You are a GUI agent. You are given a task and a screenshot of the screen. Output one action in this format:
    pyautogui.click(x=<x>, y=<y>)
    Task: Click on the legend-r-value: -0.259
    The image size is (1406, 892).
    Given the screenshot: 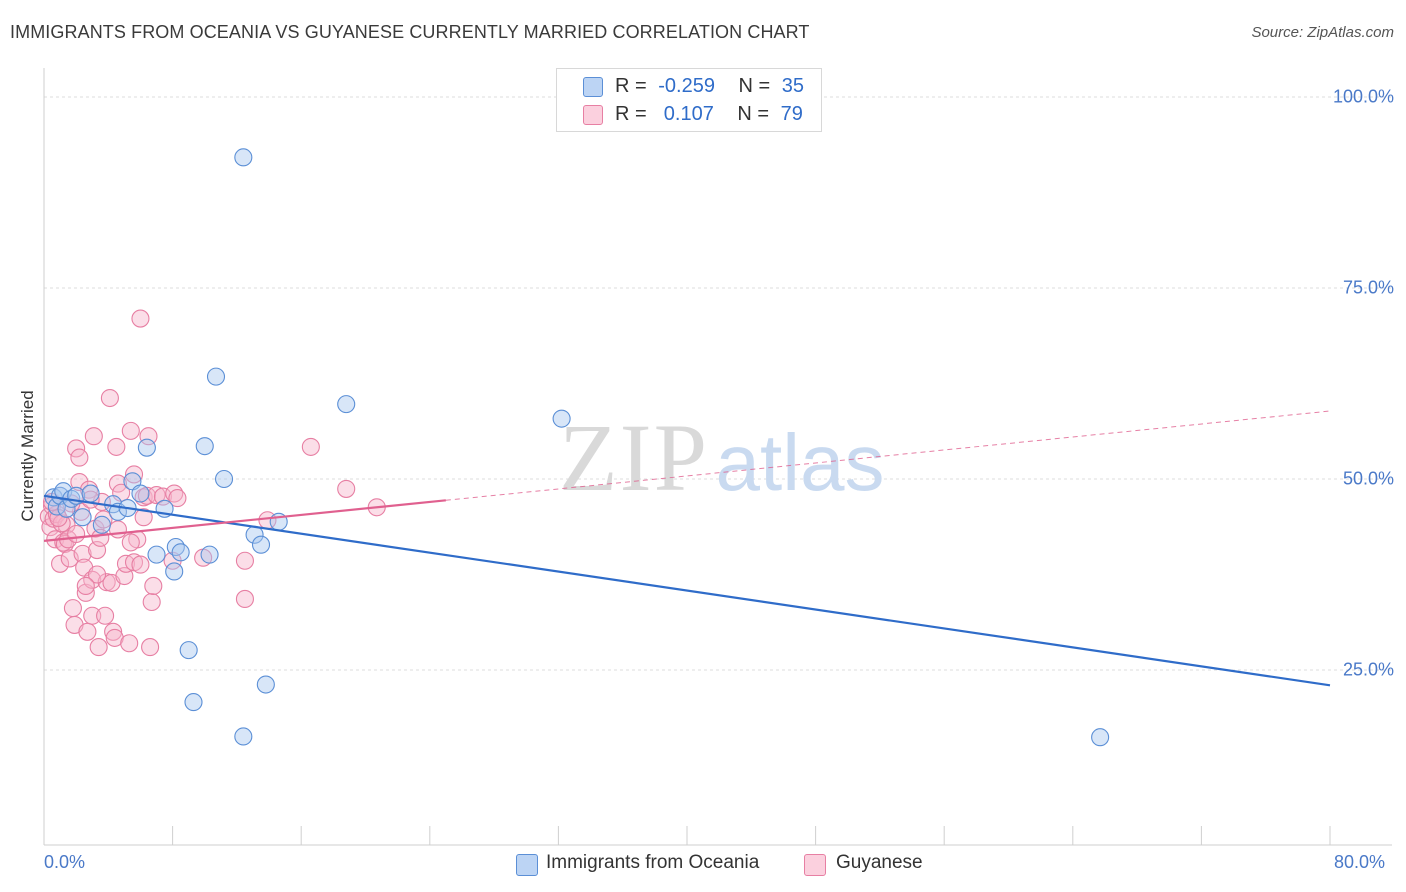 What is the action you would take?
    pyautogui.click(x=686, y=86)
    